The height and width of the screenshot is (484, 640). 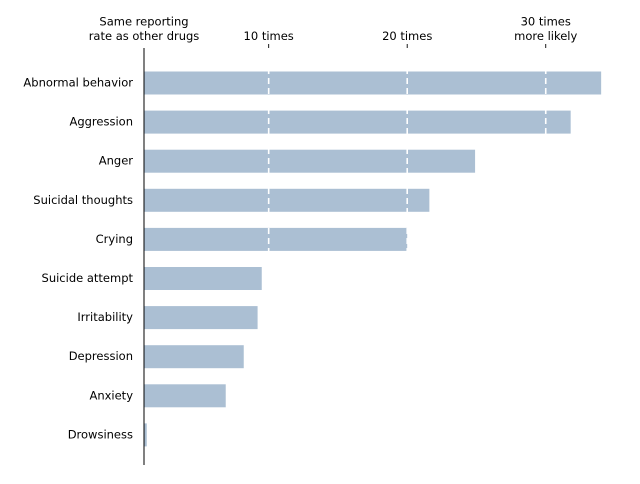 I want to click on category-label-anger: Anger, so click(x=116, y=161).